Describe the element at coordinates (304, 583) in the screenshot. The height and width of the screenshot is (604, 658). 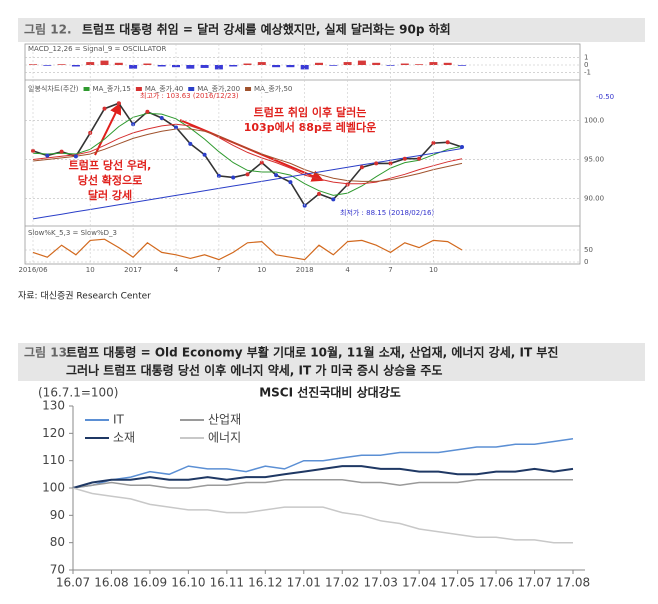
I see `x-tick-label: 17.01` at that location.